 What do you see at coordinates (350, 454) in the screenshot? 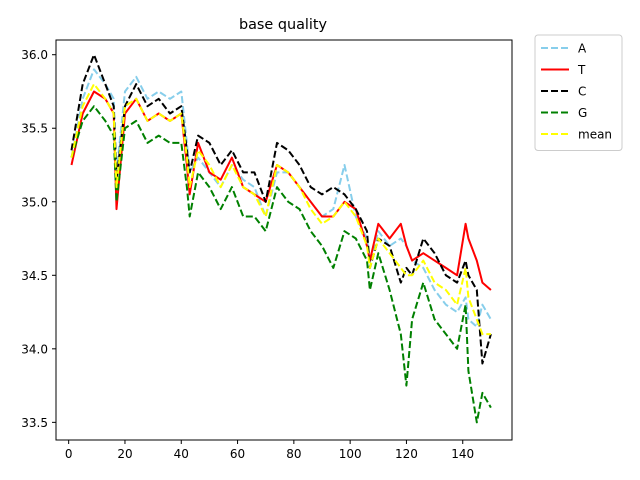
I see `x-tick-label: 100` at bounding box center [350, 454].